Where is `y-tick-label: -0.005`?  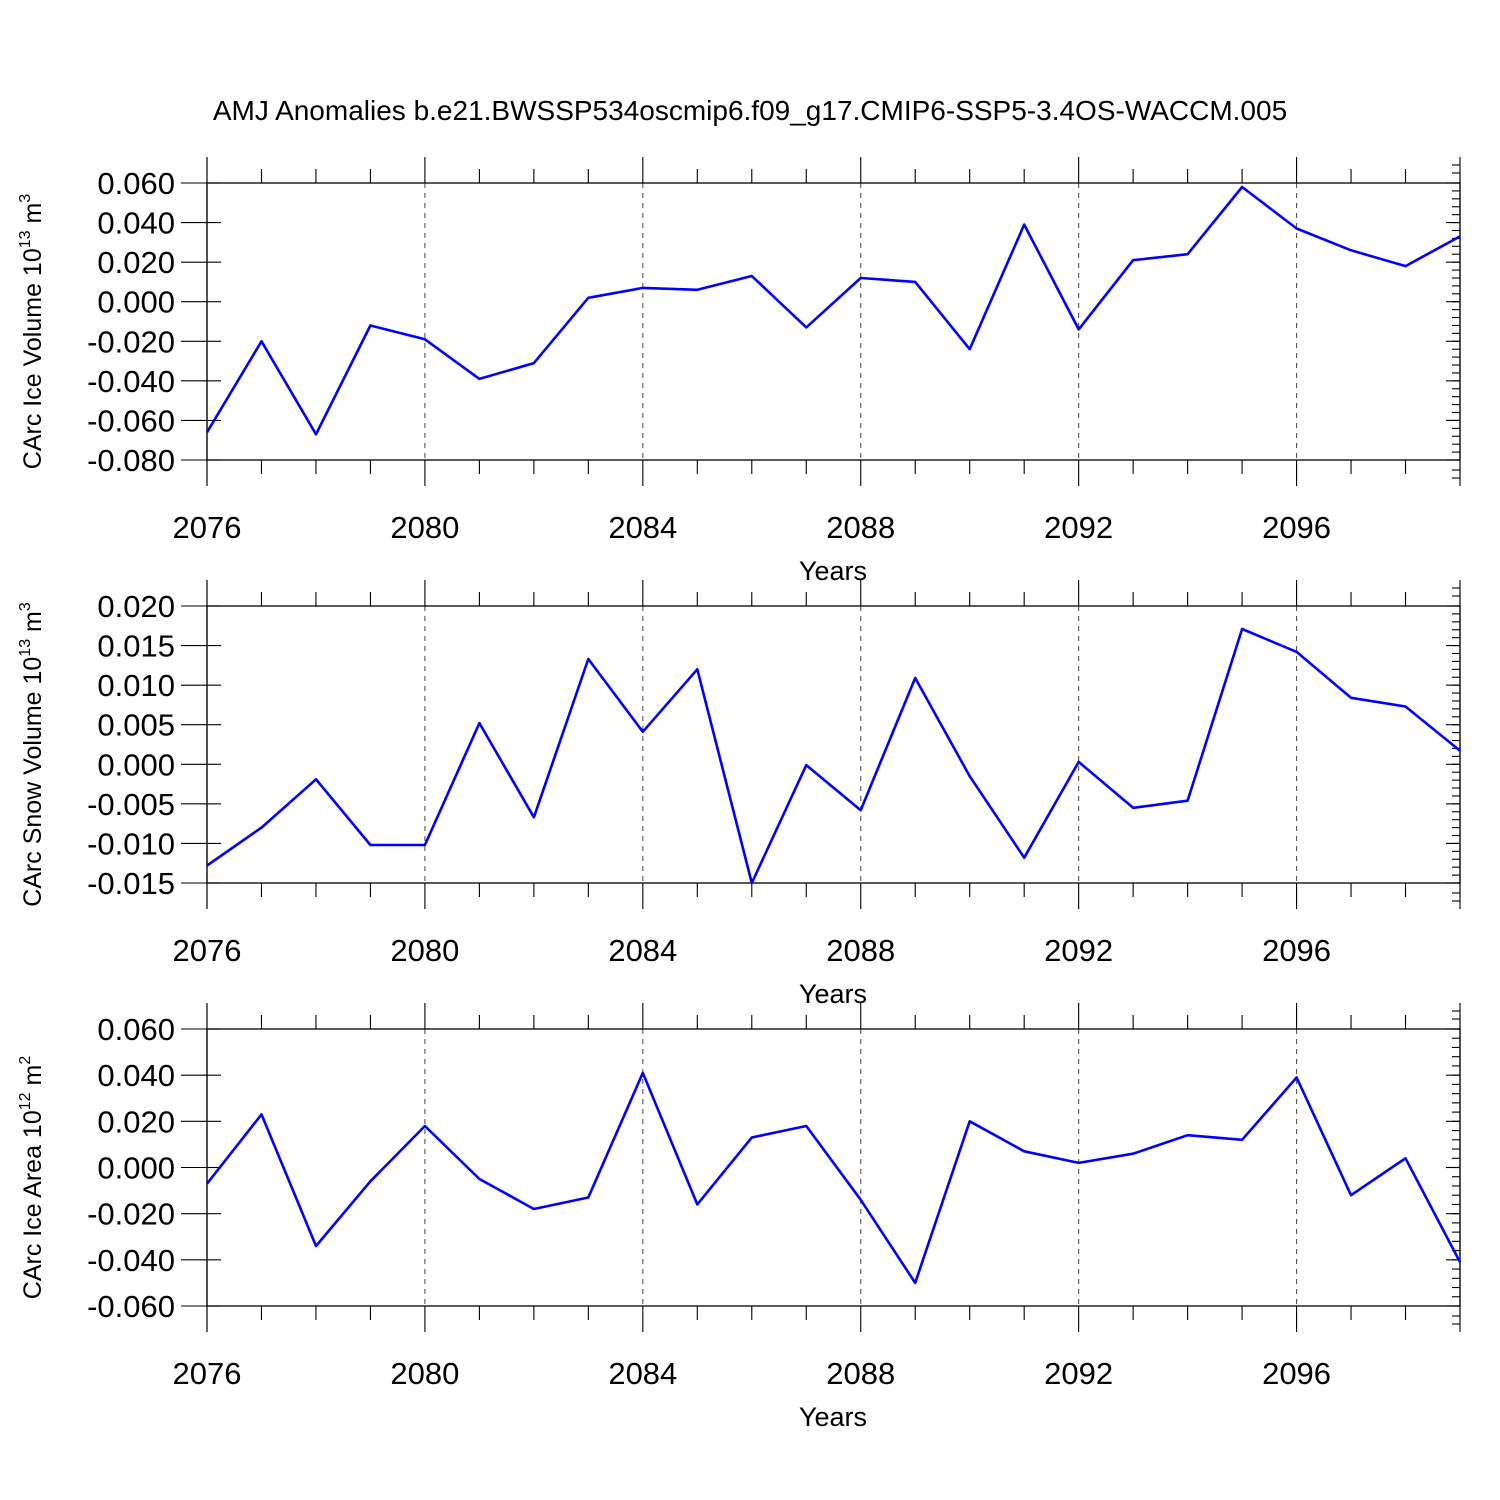 y-tick-label: -0.005 is located at coordinates (131, 804).